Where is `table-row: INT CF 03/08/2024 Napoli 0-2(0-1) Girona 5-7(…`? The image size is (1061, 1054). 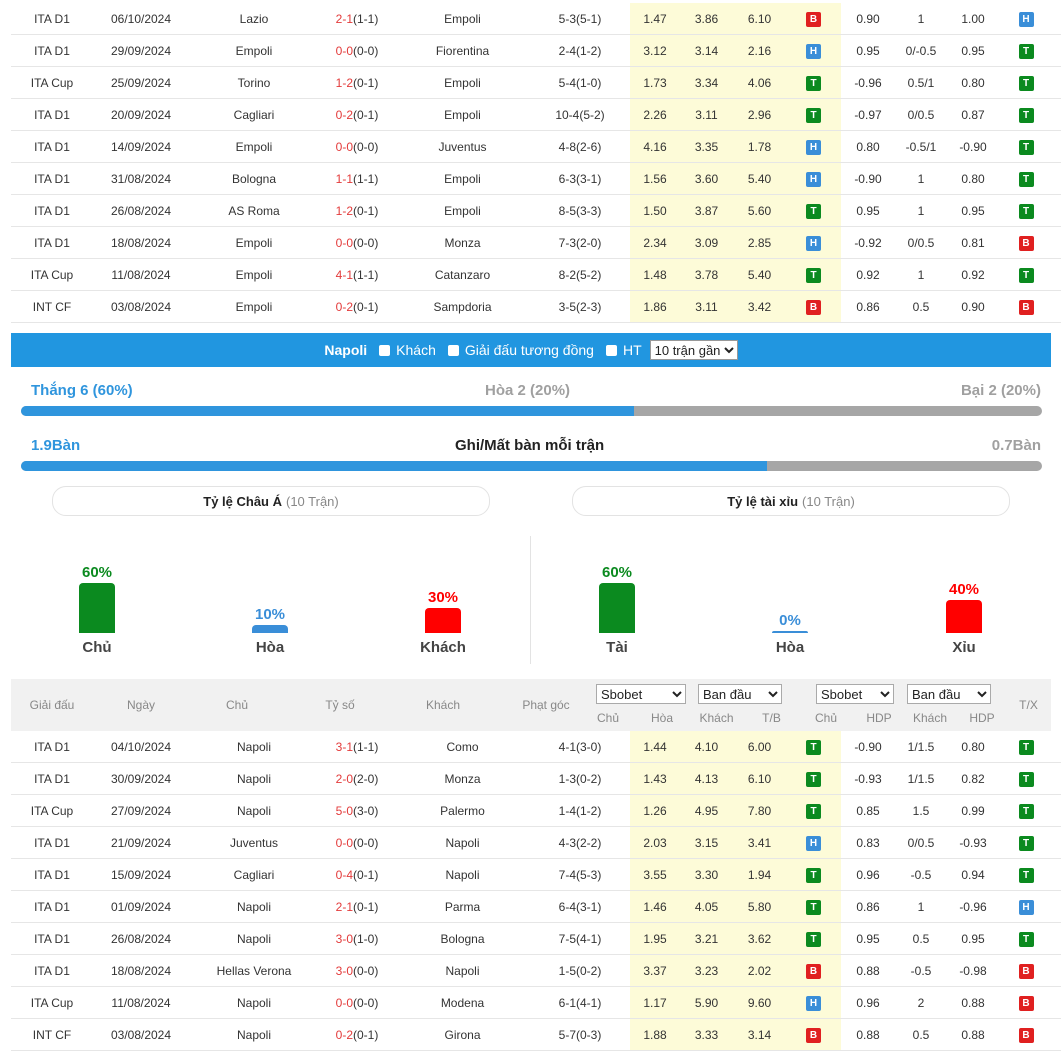
table-row: INT CF 03/08/2024 Napoli 0-2(0-1) Girona 5-7(… is located at coordinates (536, 1034).